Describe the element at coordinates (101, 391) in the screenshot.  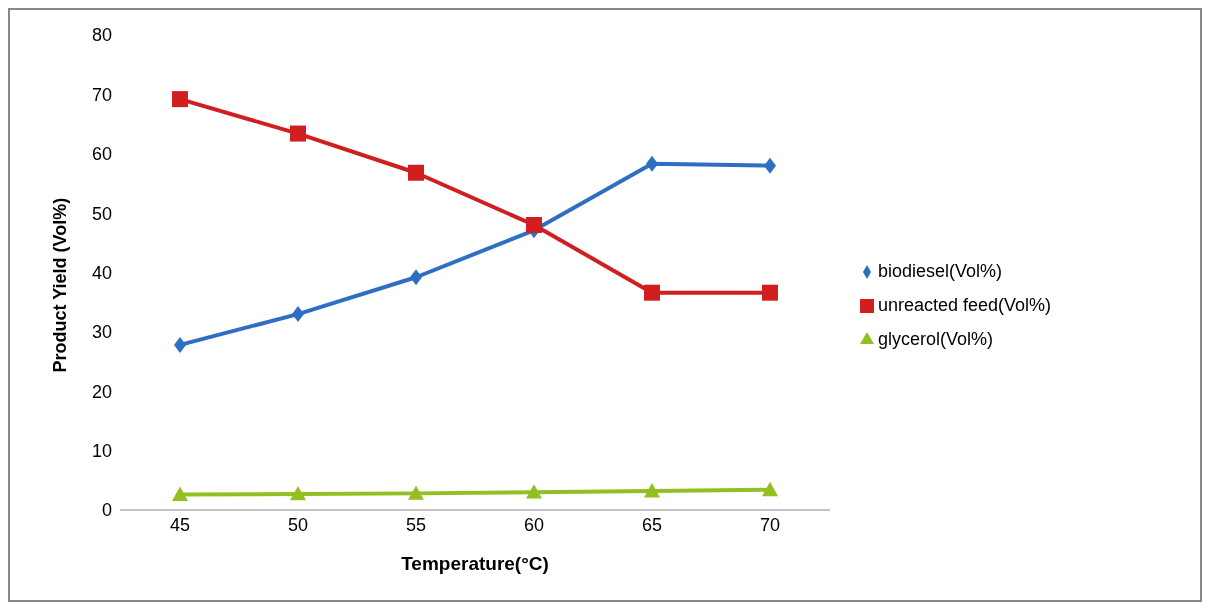
I see `y-tick-label: 20` at that location.